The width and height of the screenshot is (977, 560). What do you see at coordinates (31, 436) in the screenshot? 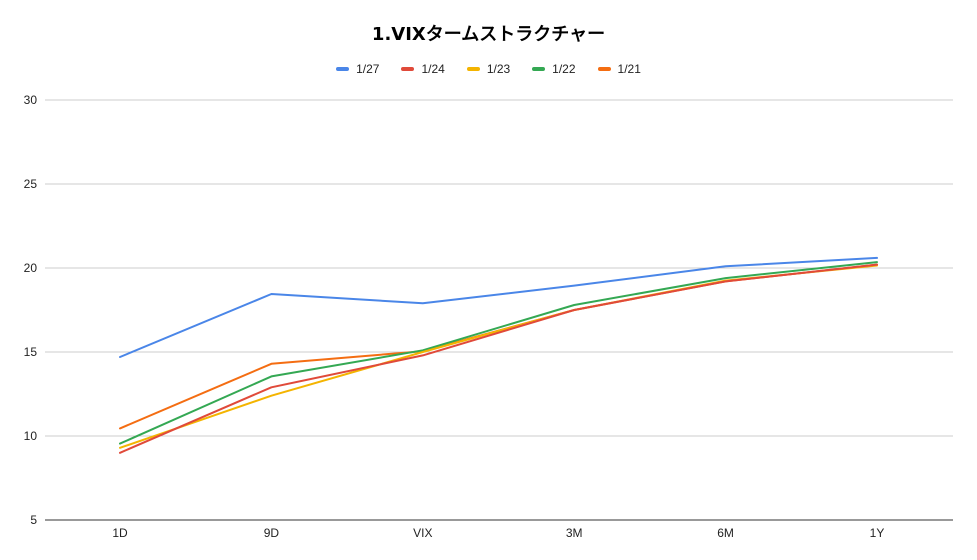
I see `y-tick-label: 10` at bounding box center [31, 436].